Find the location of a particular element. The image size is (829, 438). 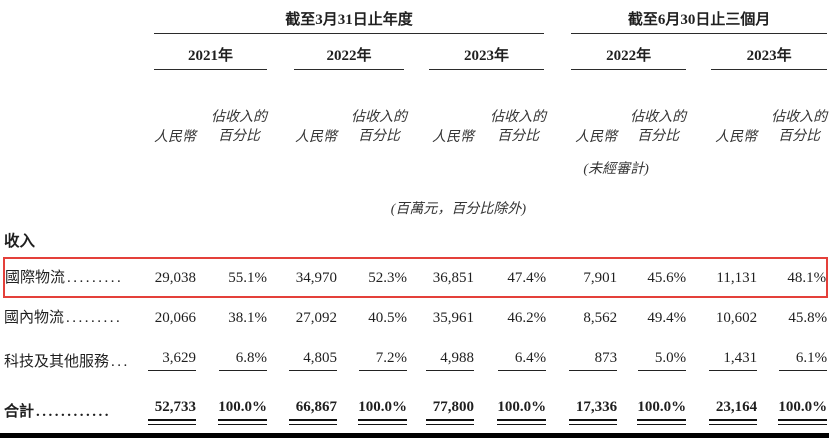

double-underlined-value: 66,867 is located at coordinates (313, 412).